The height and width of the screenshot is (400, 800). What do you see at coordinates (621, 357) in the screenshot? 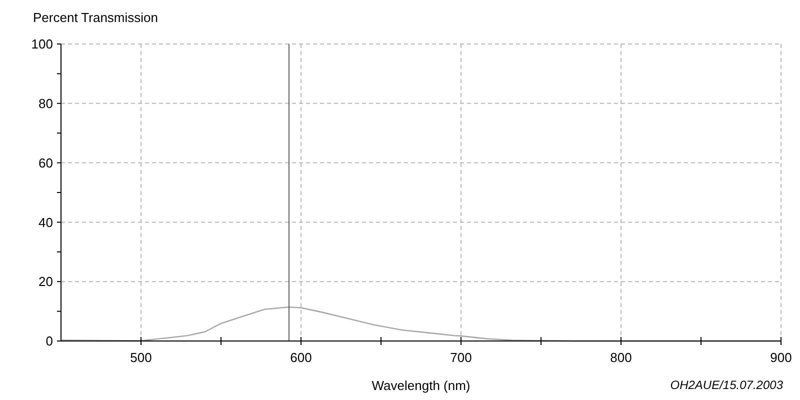
I see `x-tick-label: 800` at bounding box center [621, 357].